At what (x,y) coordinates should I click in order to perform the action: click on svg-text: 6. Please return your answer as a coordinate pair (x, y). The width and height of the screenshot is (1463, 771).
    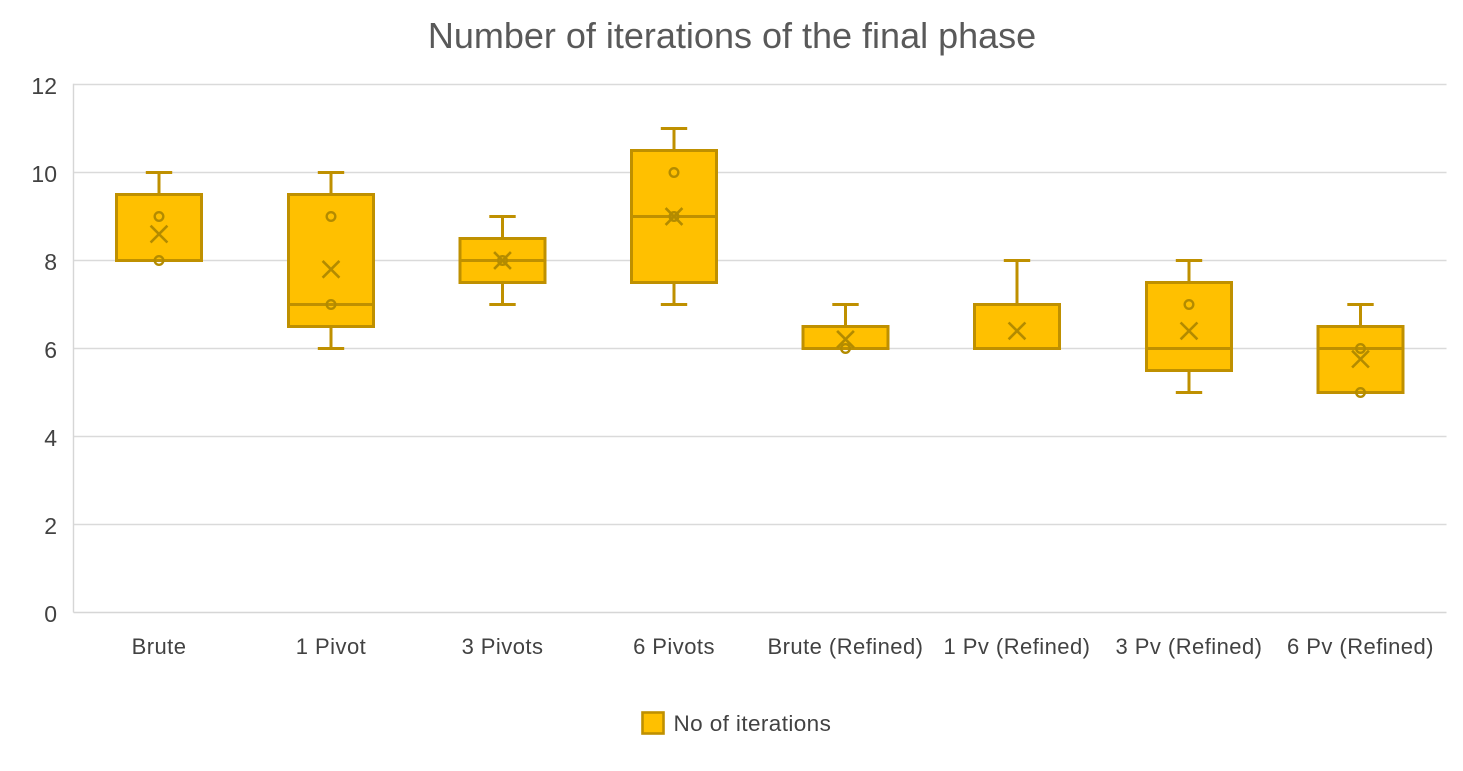
    Looking at the image, I should click on (50, 350).